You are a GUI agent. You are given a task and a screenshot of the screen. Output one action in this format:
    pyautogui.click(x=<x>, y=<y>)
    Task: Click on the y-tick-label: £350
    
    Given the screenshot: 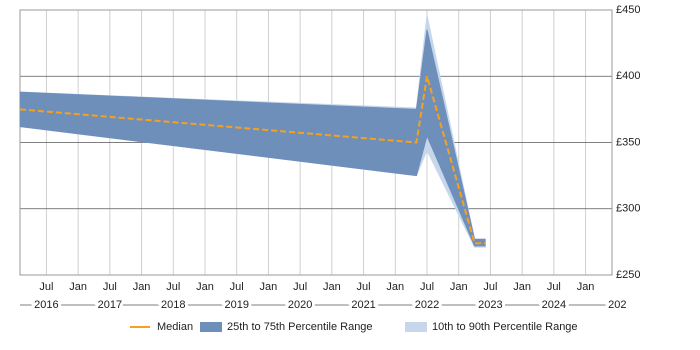 What is the action you would take?
    pyautogui.click(x=628, y=142)
    